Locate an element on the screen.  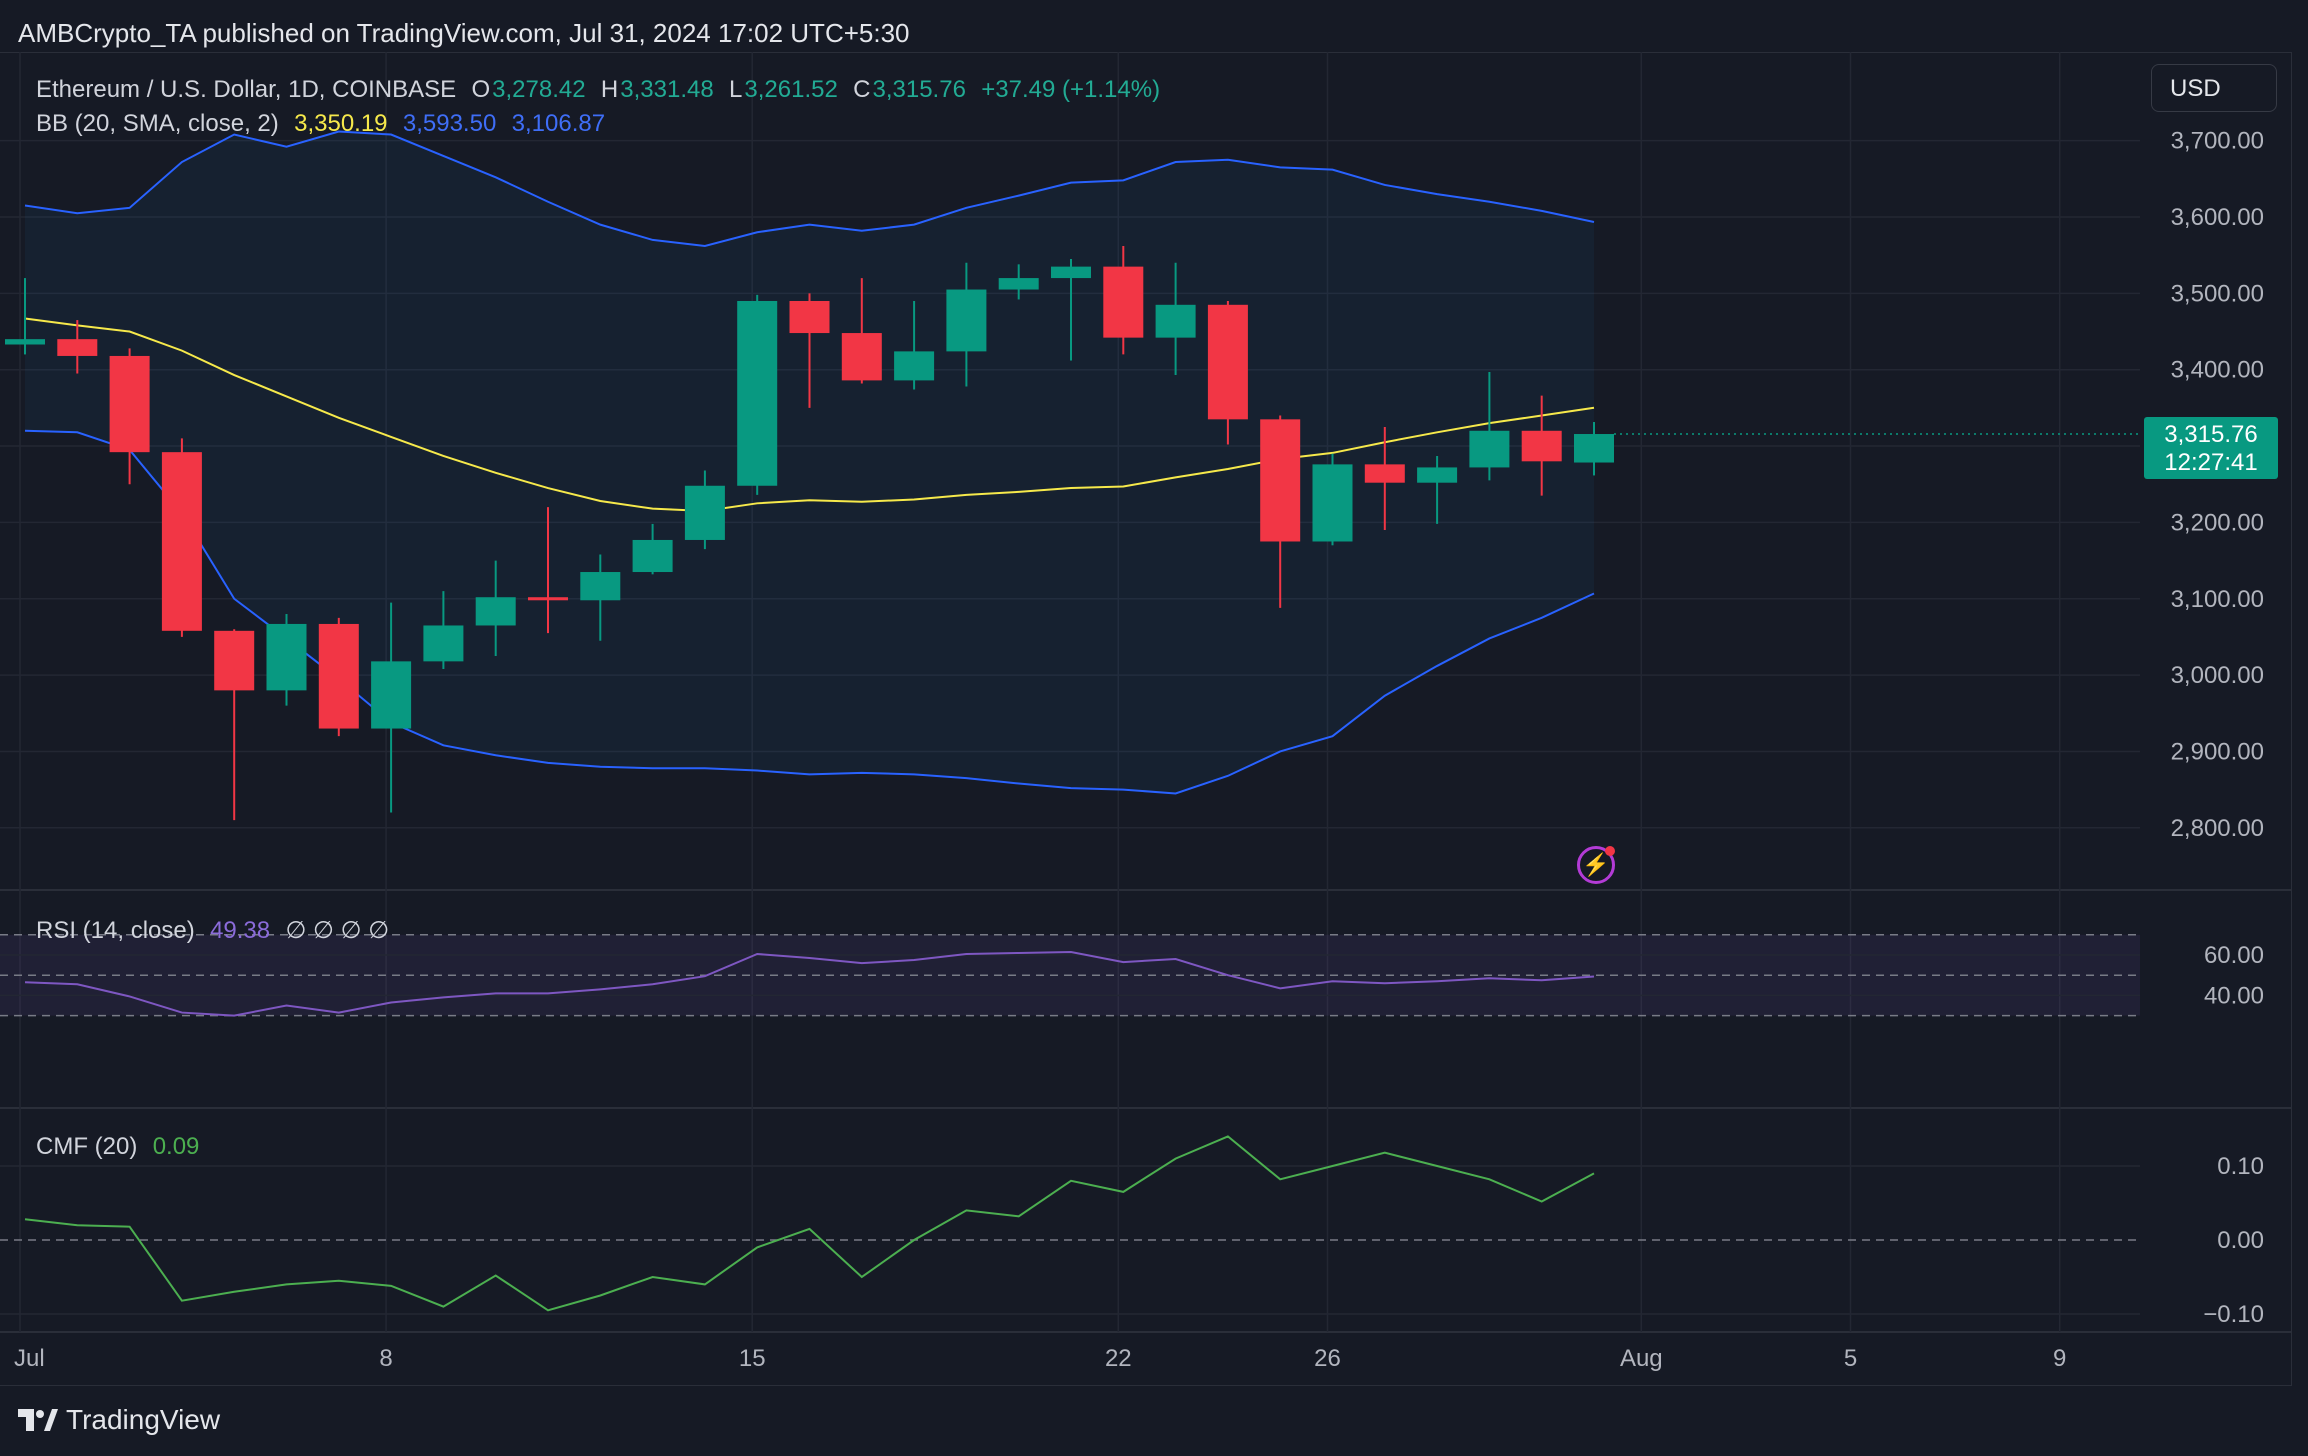
tradingview-logo-icon is located at coordinates (38, 1420).